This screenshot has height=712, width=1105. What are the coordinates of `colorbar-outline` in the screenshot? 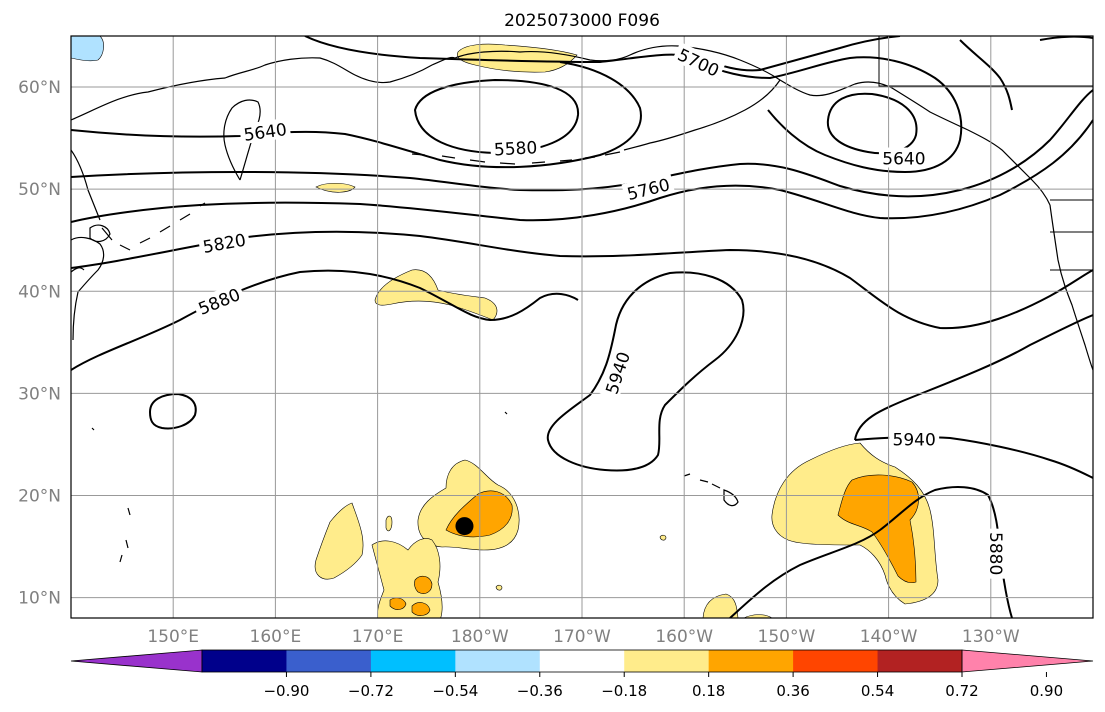 It's located at (582, 661).